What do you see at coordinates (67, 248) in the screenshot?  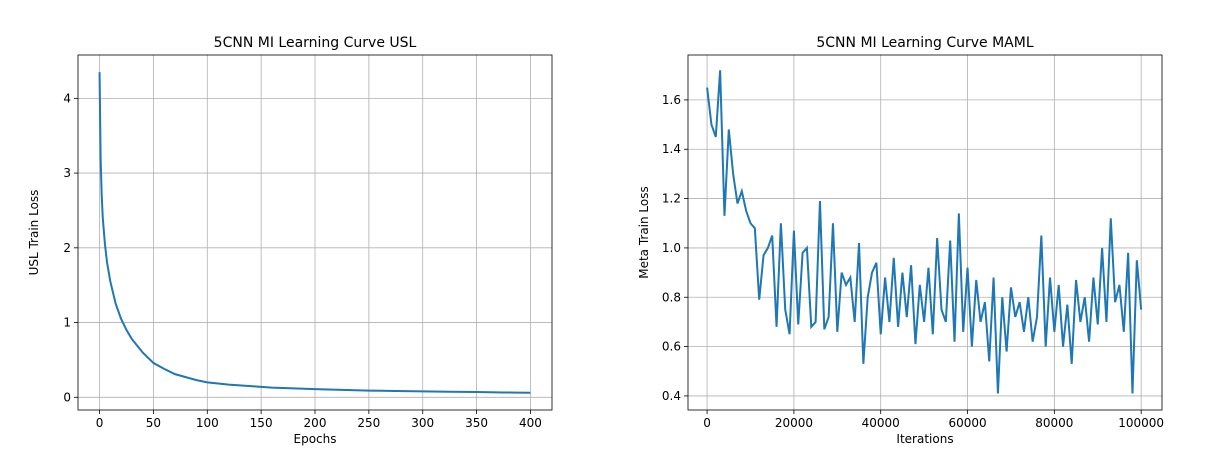 I see `y-tick-label: 2` at bounding box center [67, 248].